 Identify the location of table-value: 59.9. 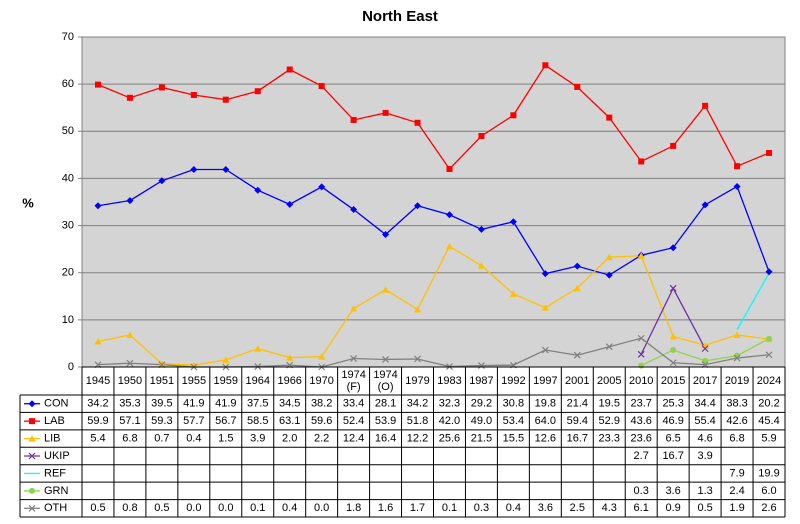
(97, 421).